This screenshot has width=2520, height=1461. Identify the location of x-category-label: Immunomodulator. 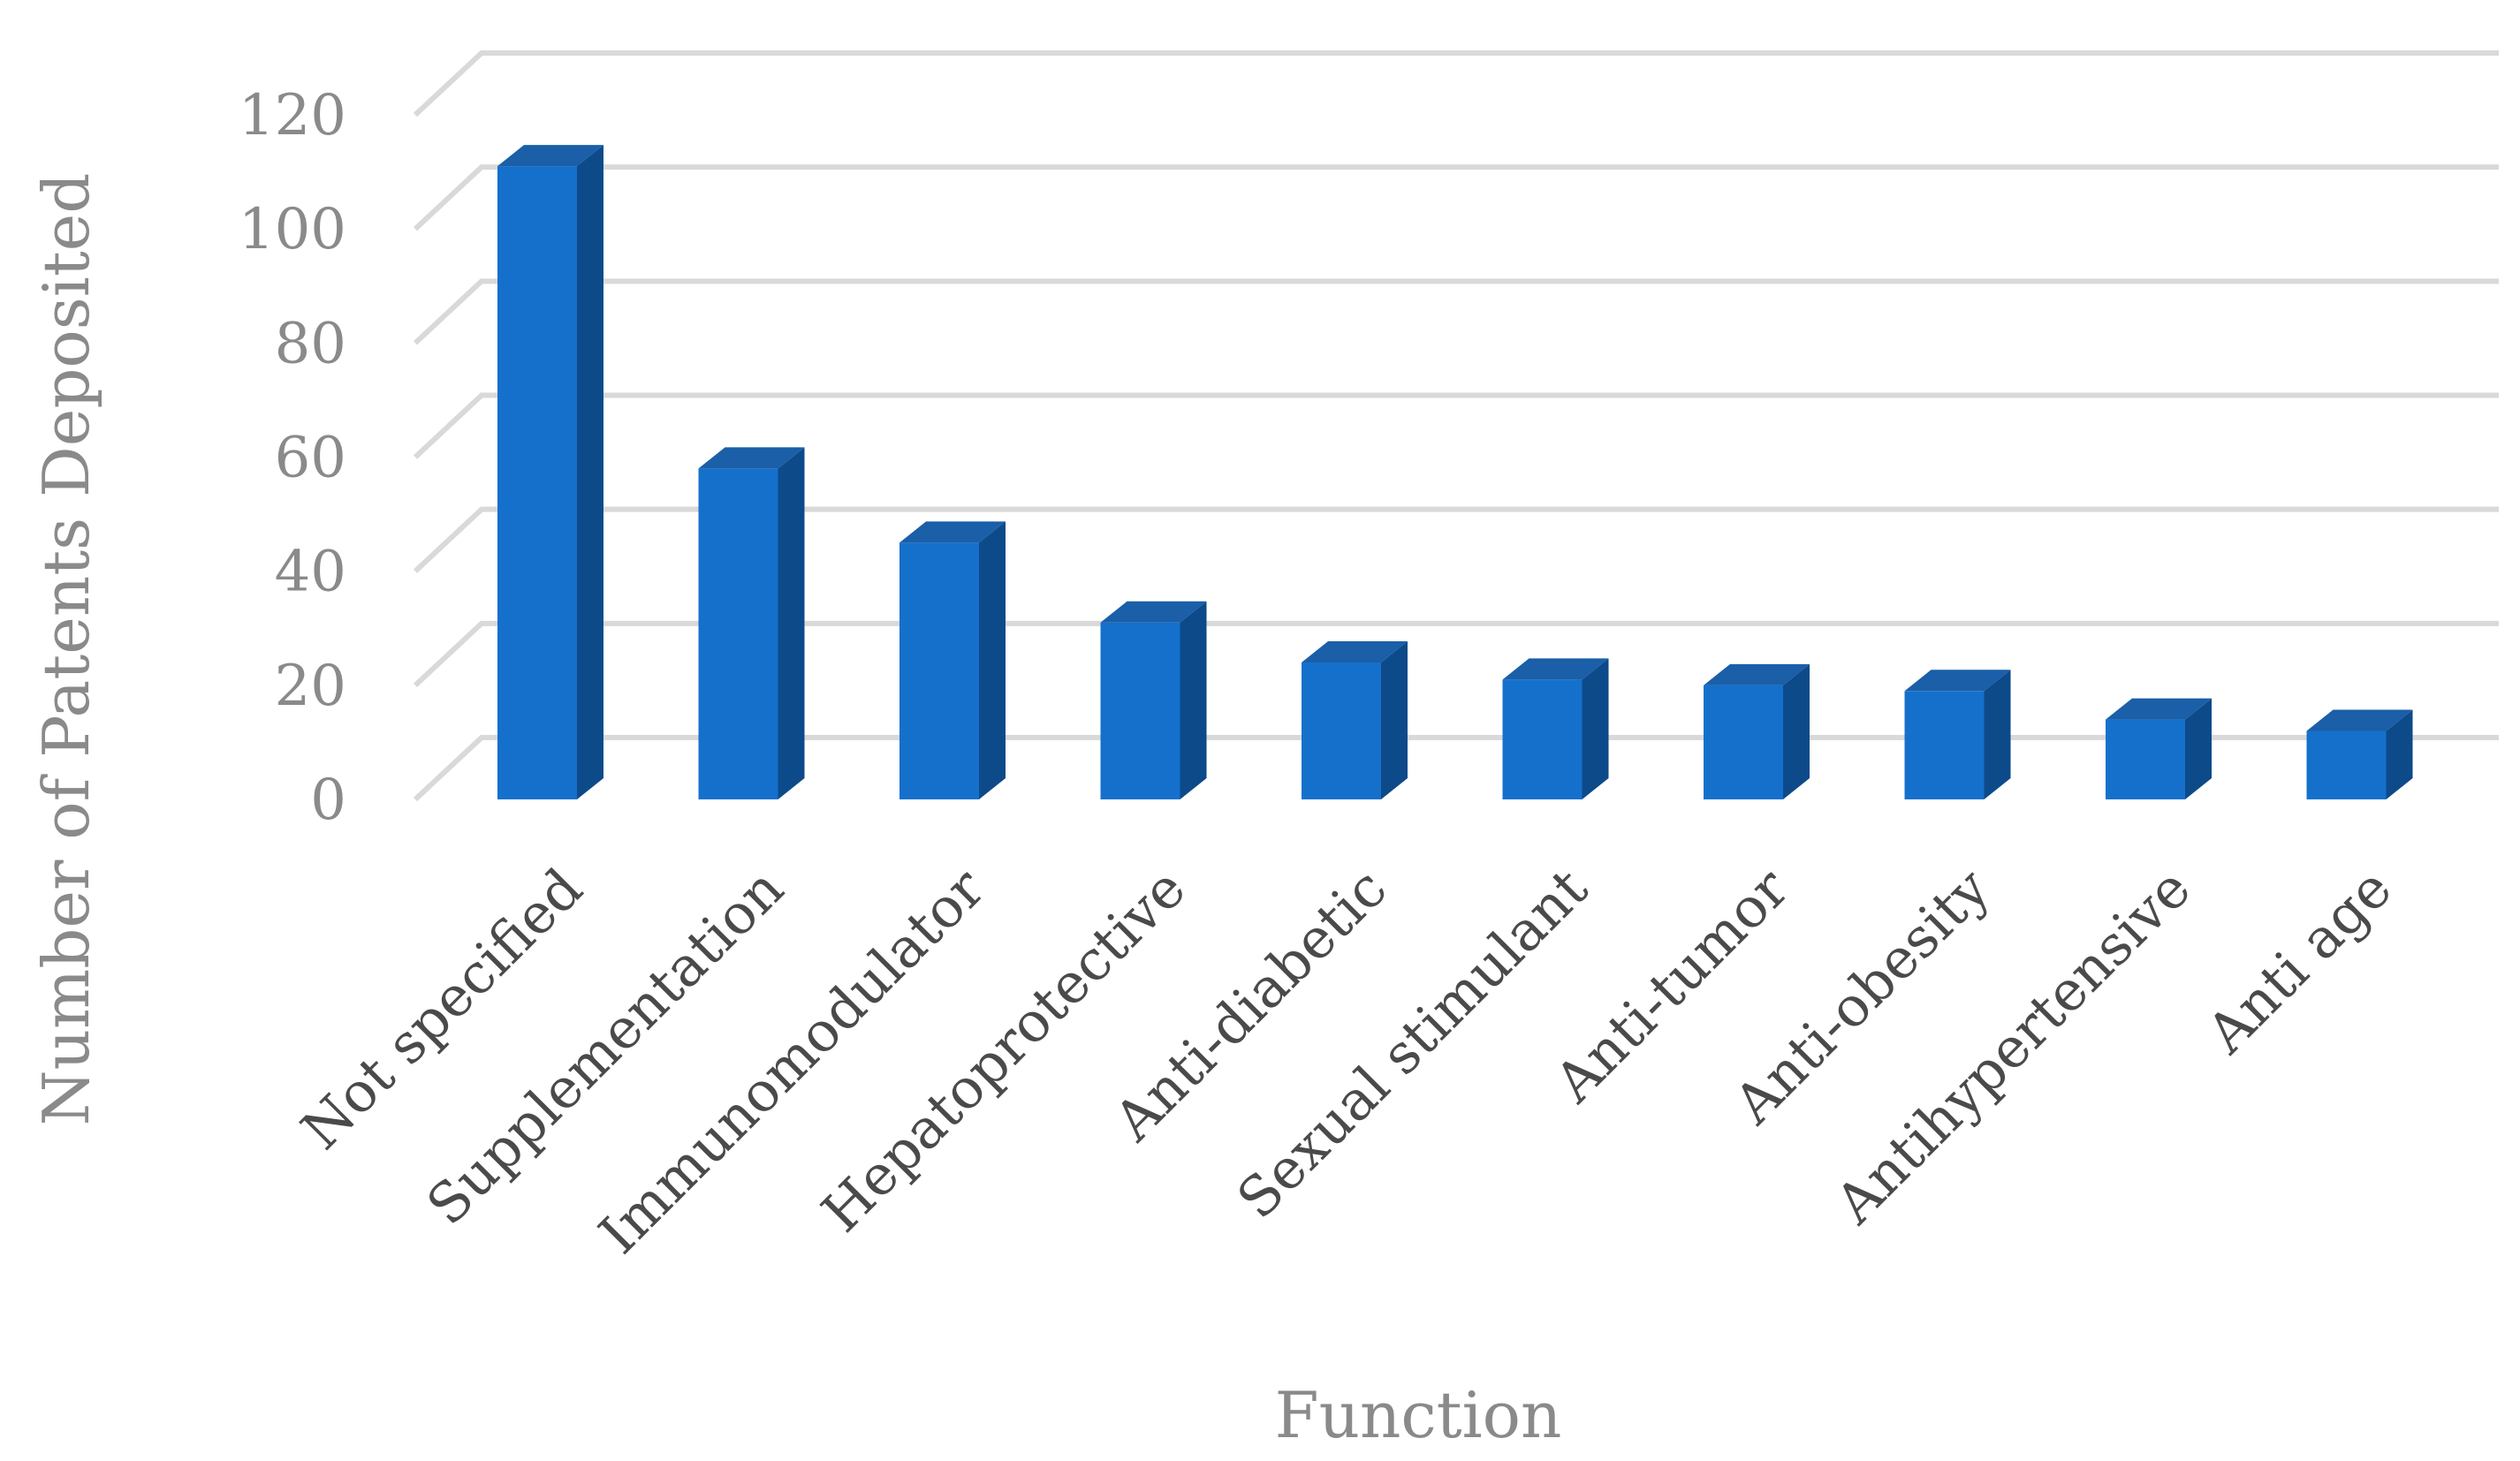
(792, 1061).